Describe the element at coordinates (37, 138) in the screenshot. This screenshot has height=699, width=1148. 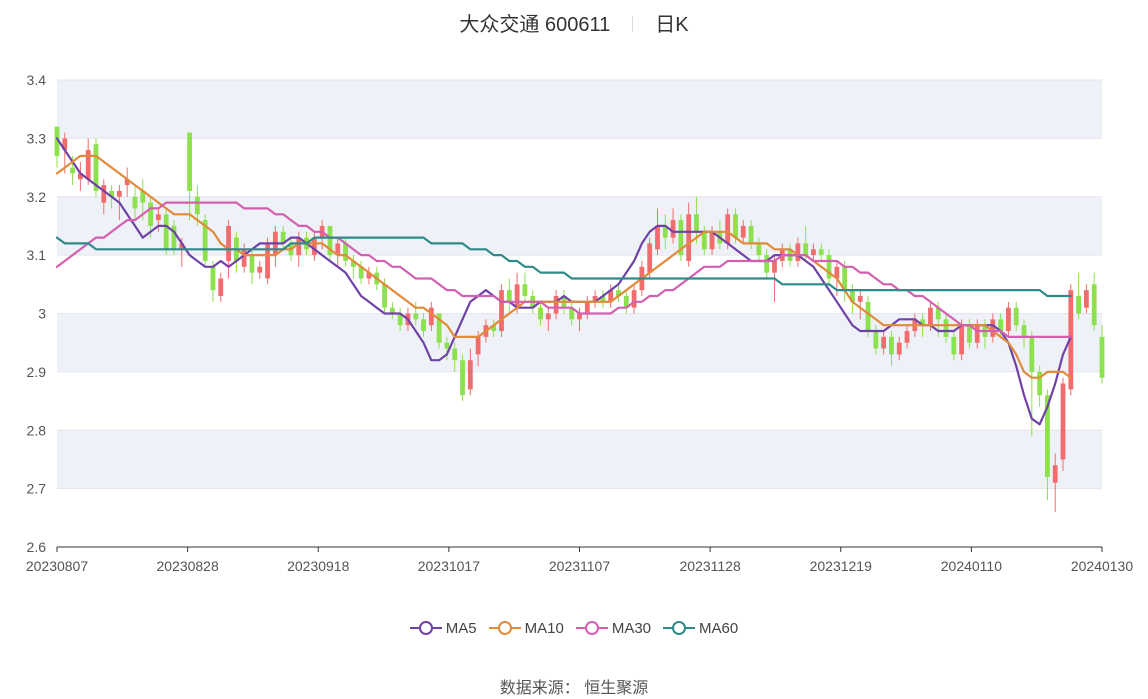
I see `y-tick-label: 3.3` at that location.